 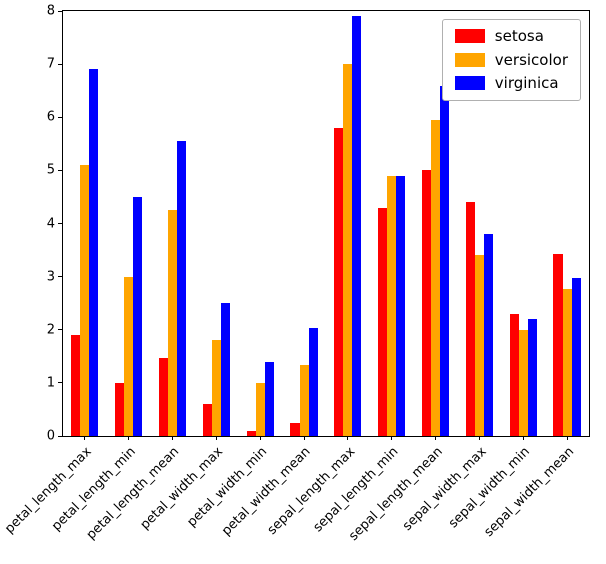 I want to click on bar-setosa-sepal_width_max, so click(x=470, y=319).